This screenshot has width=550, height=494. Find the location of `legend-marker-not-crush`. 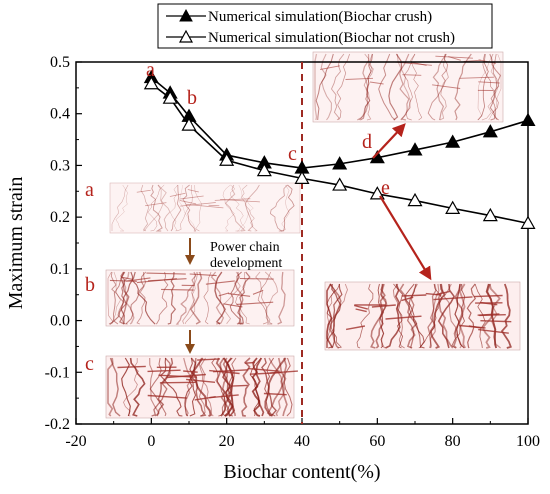

legend-marker-not-crush is located at coordinates (186, 36).